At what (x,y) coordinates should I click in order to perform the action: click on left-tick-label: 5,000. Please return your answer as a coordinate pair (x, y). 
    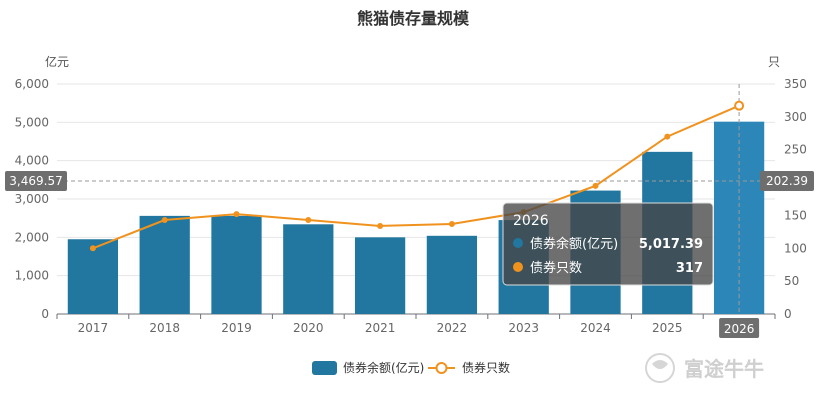
    Looking at the image, I should click on (32, 122).